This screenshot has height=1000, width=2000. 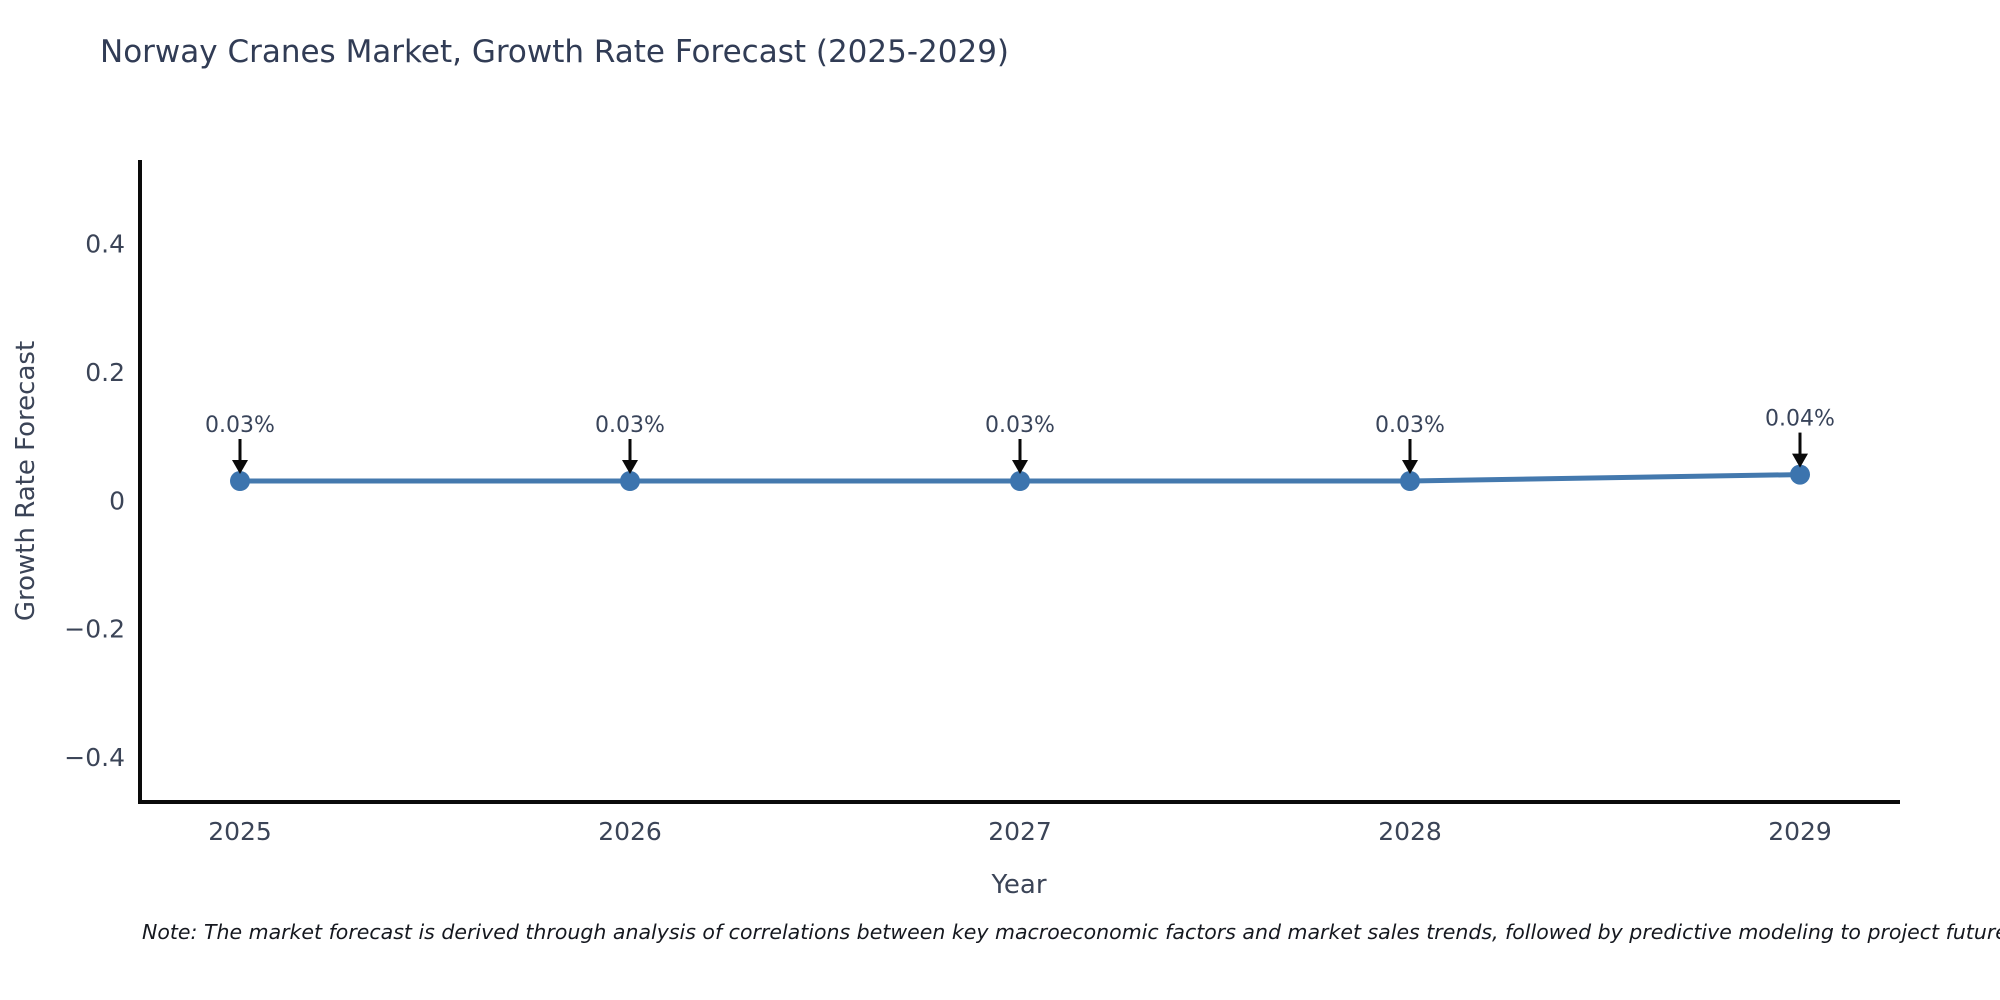 What do you see at coordinates (105, 372) in the screenshot?
I see `y-tick-label: 0.2` at bounding box center [105, 372].